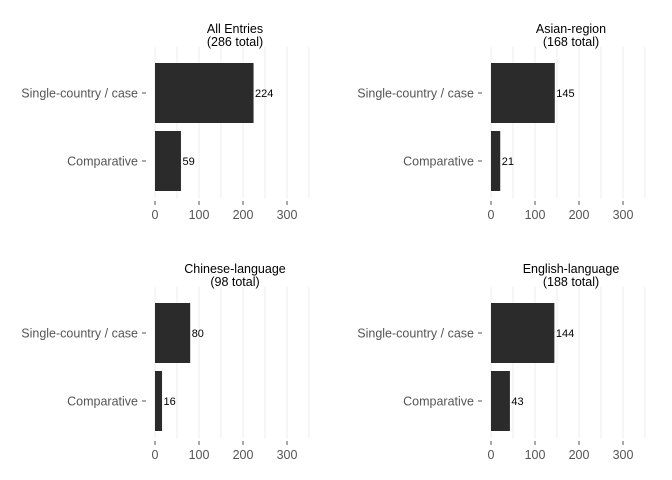 Image resolution: width=672 pixels, height=480 pixels. What do you see at coordinates (508, 162) in the screenshot?
I see `data-label: 21` at bounding box center [508, 162].